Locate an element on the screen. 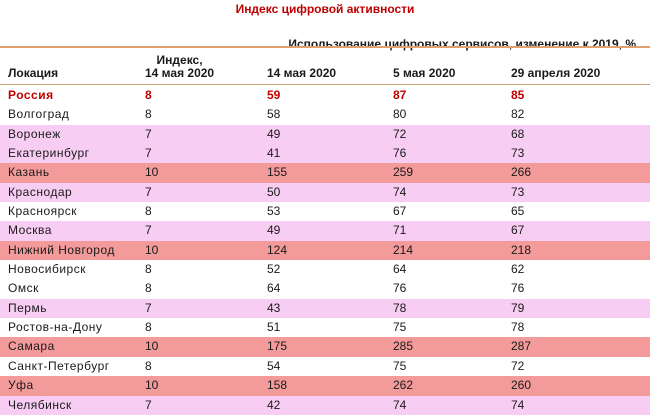 This screenshot has width=650, height=415. table-row: Пермь 7 43 78 79 is located at coordinates (325, 308).